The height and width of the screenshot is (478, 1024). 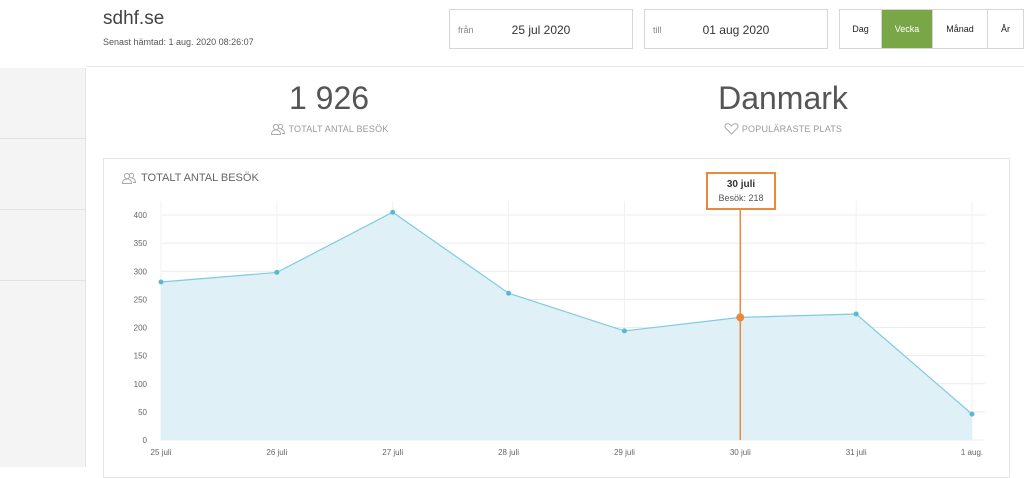 What do you see at coordinates (145, 440) in the screenshot?
I see `y-tick-label: 0` at bounding box center [145, 440].